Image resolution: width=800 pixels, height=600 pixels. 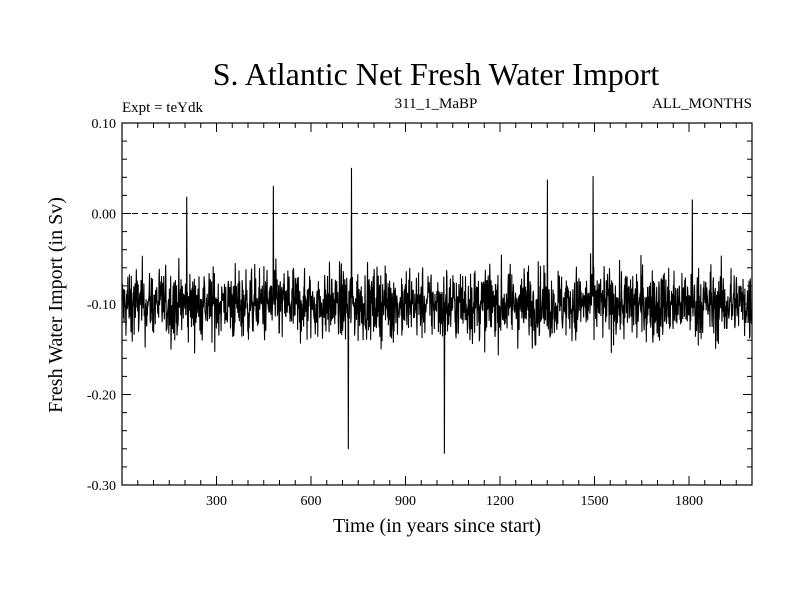 What do you see at coordinates (436, 74) in the screenshot?
I see `chart-title: S. Atlantic Net Fresh Water Import` at bounding box center [436, 74].